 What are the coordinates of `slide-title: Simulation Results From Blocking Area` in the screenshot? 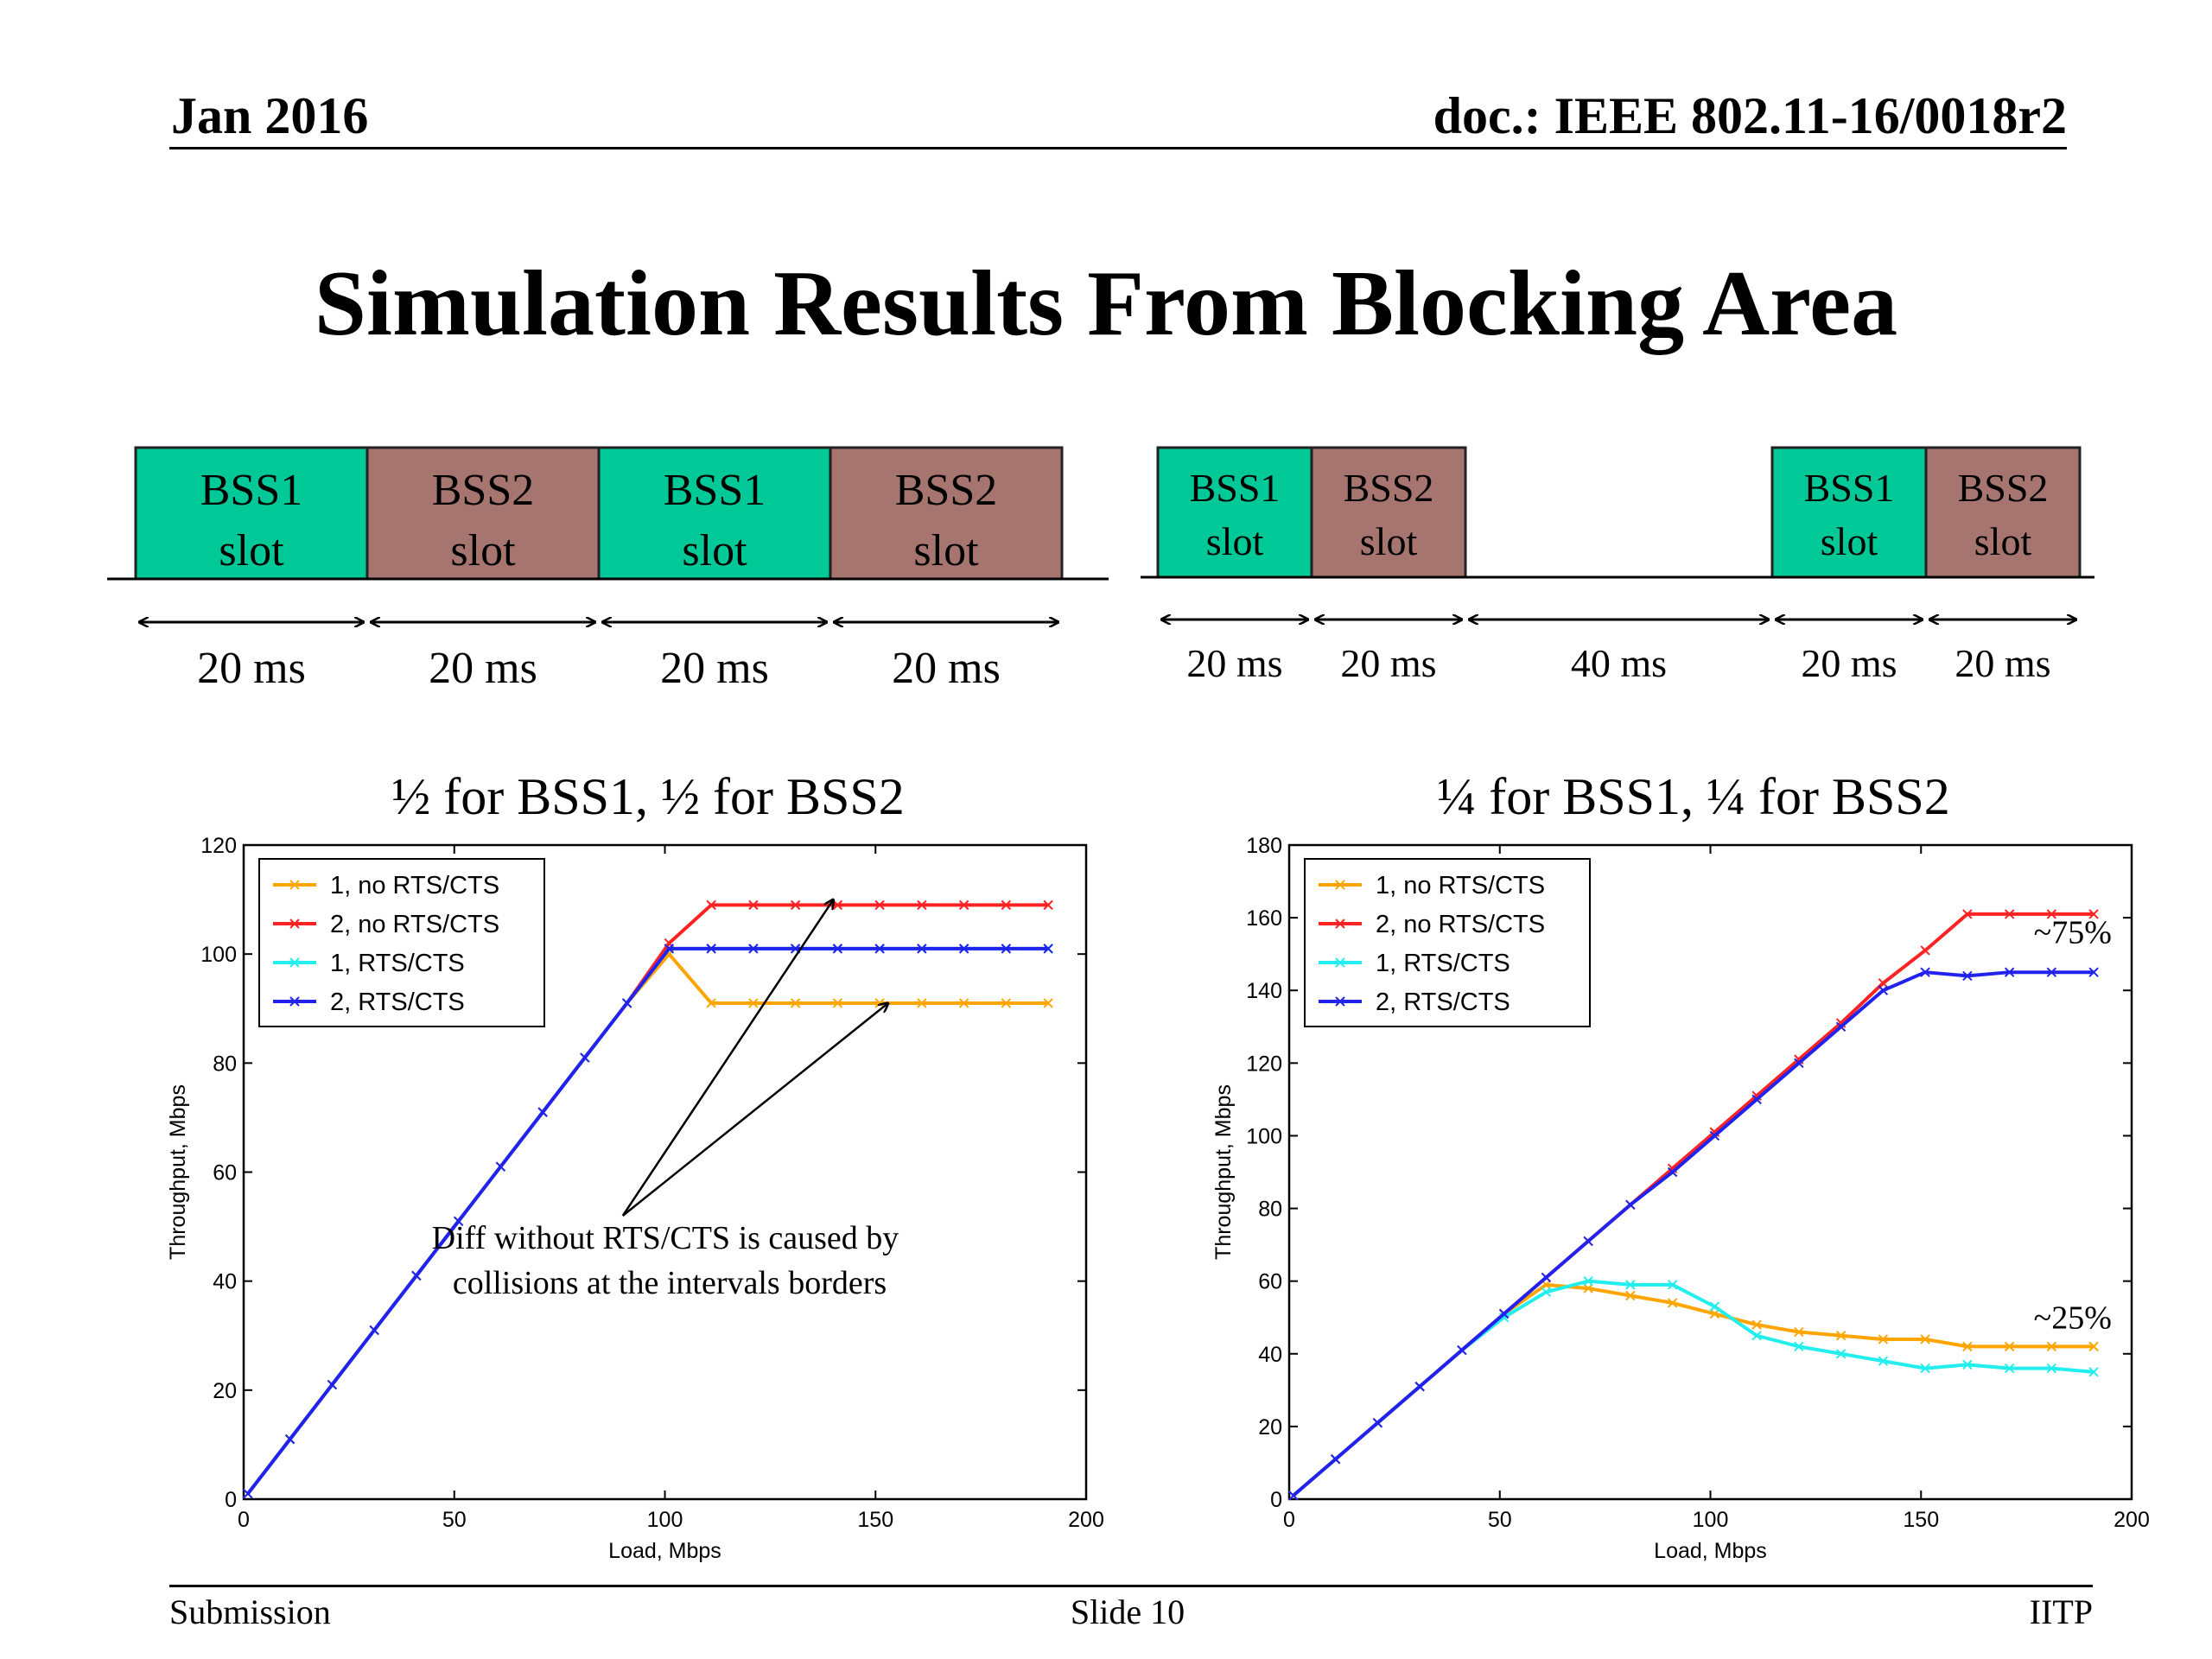 It's located at (1106, 303).